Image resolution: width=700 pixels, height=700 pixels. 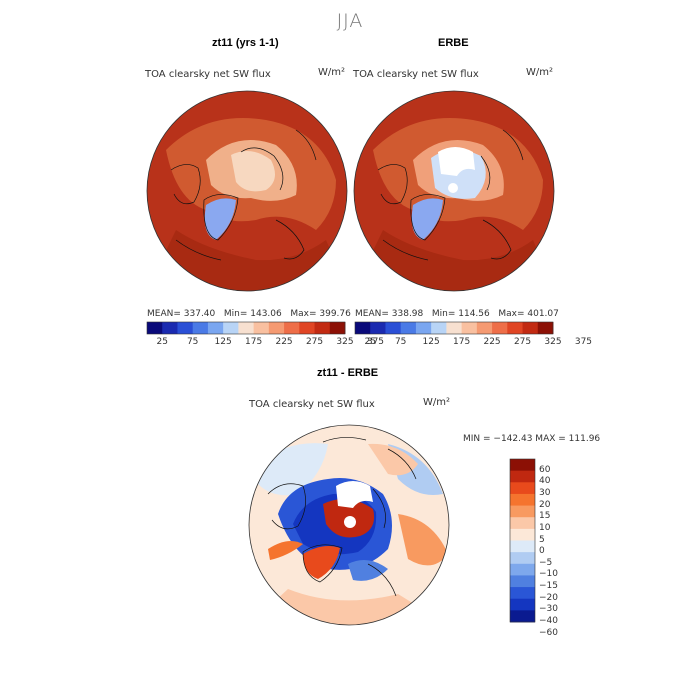 What do you see at coordinates (262, 169) in the screenshot?
I see `panel1-coastline-c` at bounding box center [262, 169].